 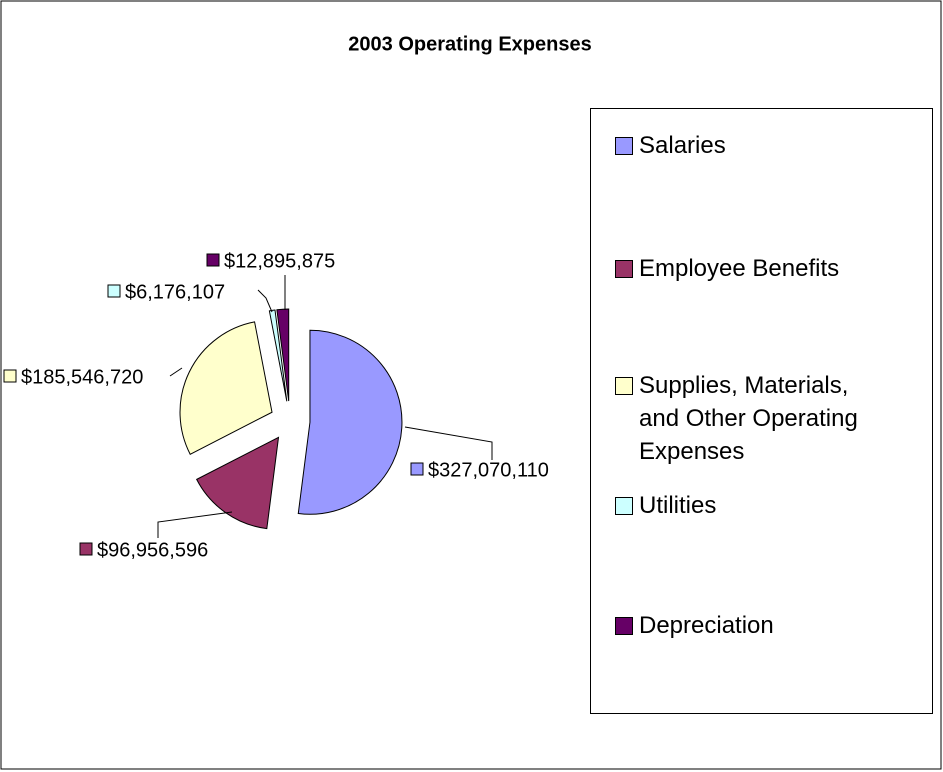 I want to click on chart-title: 2003 Operating Expenses, so click(x=469, y=44).